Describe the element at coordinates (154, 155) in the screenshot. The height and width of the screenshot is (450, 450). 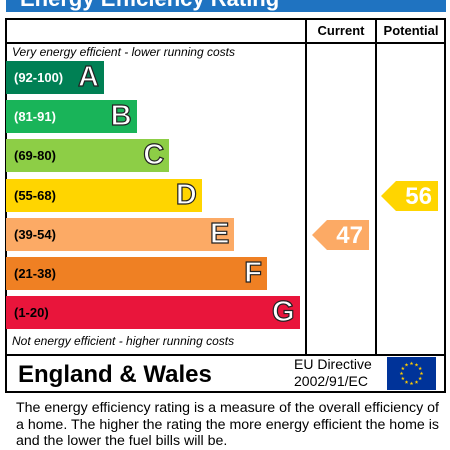
I see `band-letter-label: C` at that location.